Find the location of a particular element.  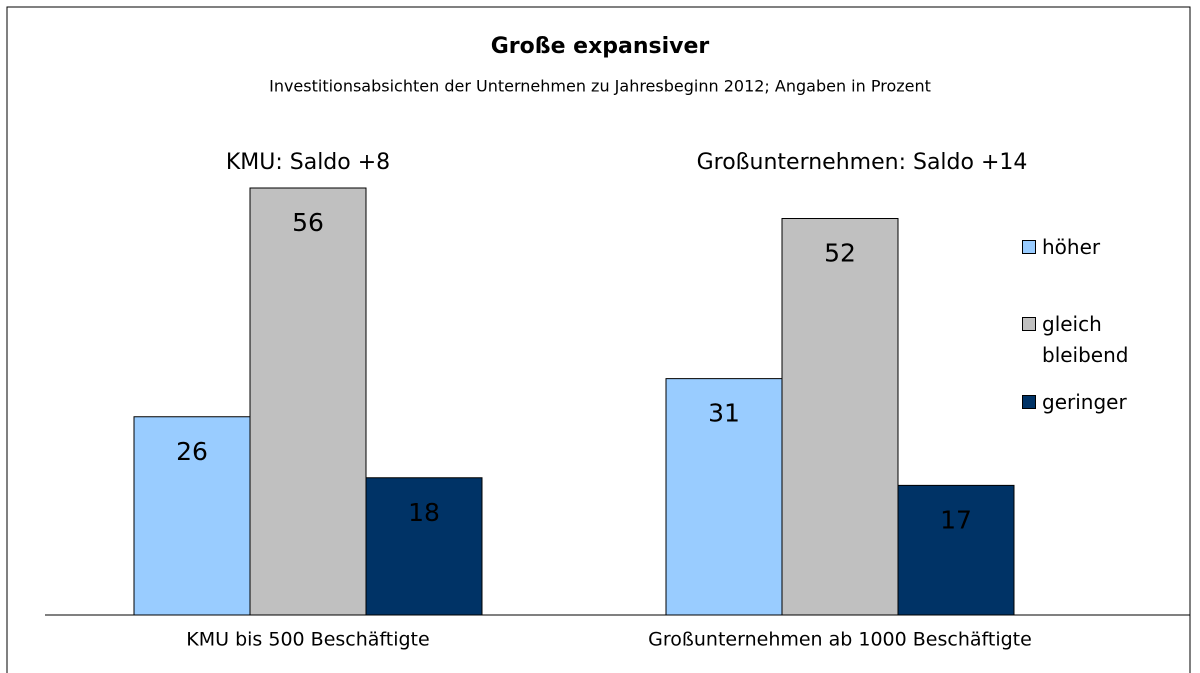

value-label: 52 is located at coordinates (840, 253).